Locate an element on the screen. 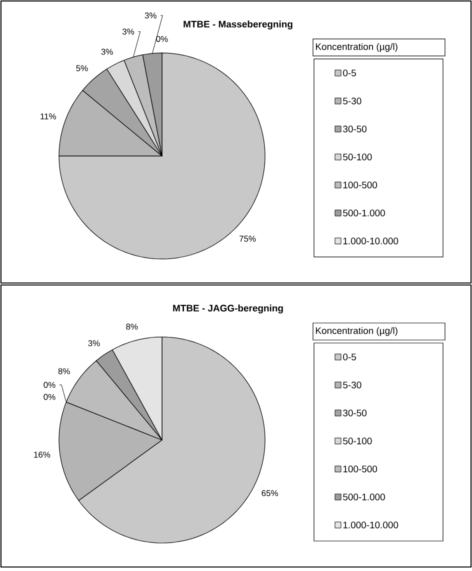 The width and height of the screenshot is (472, 571). data-label: 65% is located at coordinates (270, 493).